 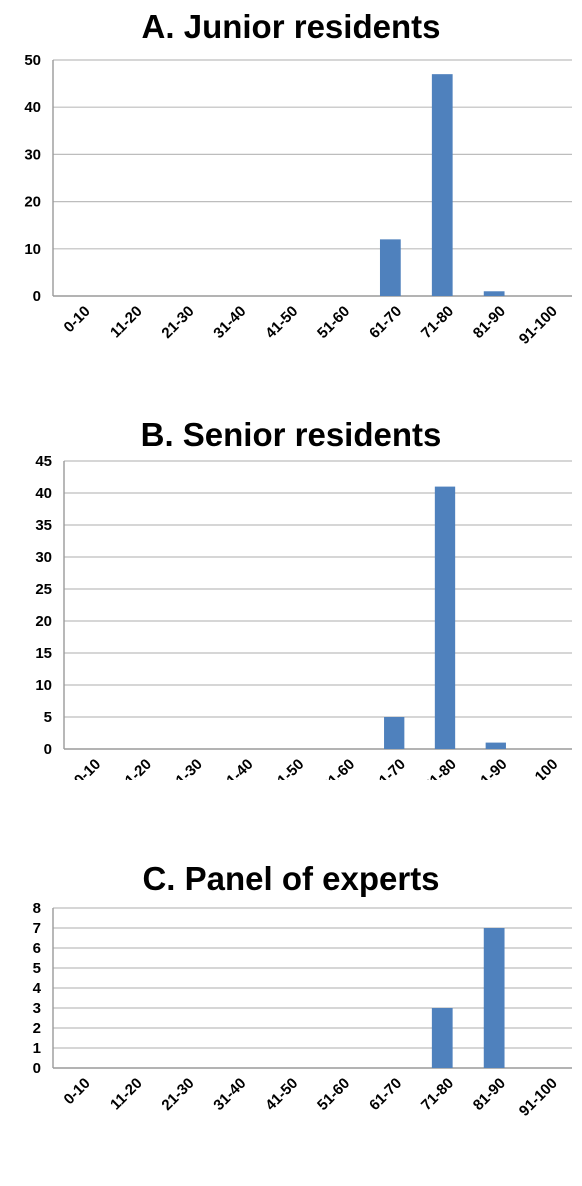 I want to click on y-tick-label: 6, so click(x=37, y=948).